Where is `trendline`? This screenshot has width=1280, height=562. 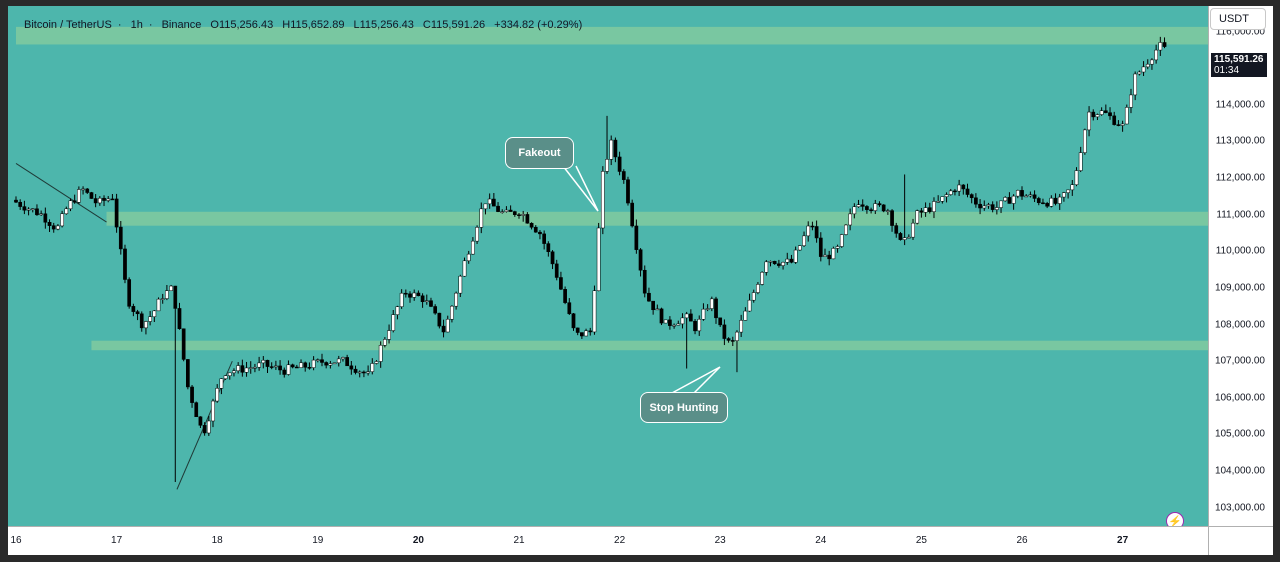 trendline is located at coordinates (61, 193).